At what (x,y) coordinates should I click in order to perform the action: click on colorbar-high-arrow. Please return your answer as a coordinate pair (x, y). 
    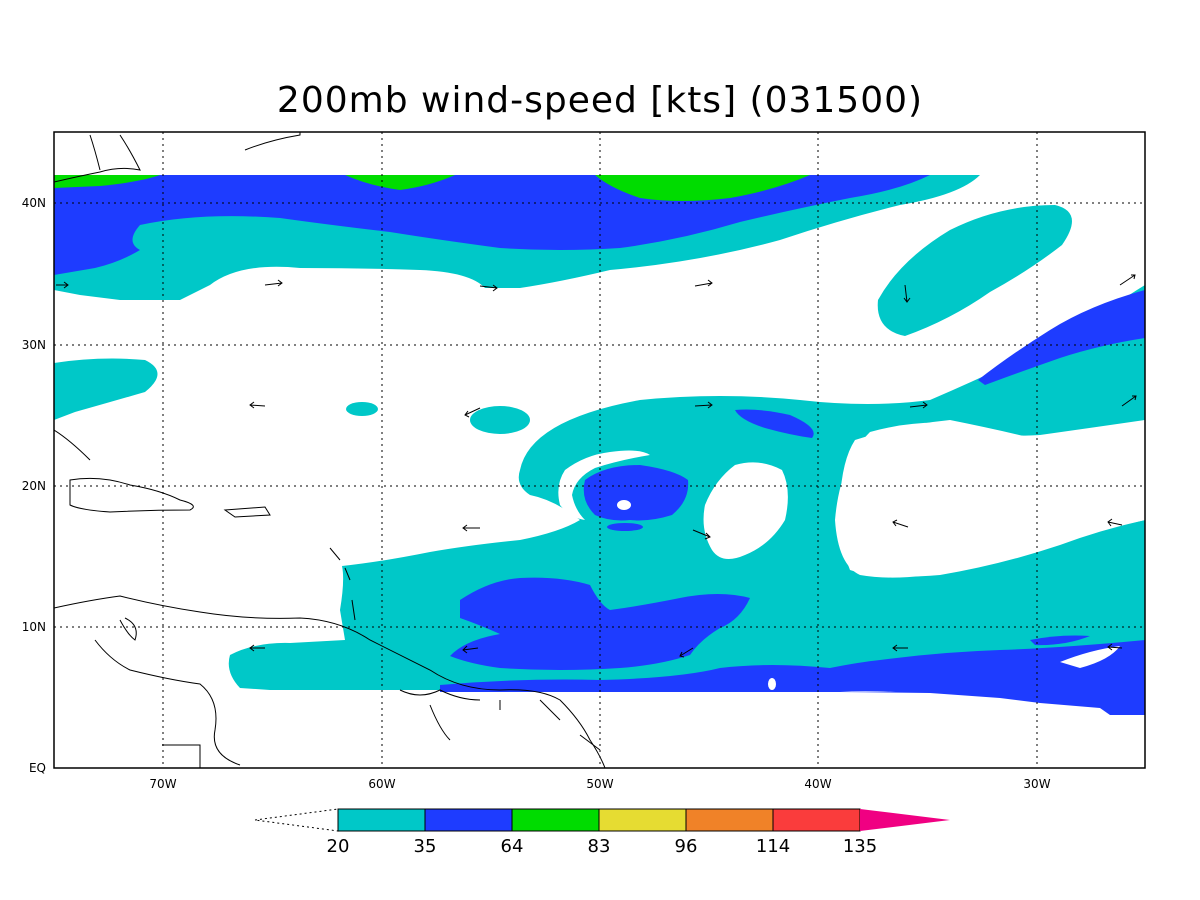
    Looking at the image, I should click on (905, 820).